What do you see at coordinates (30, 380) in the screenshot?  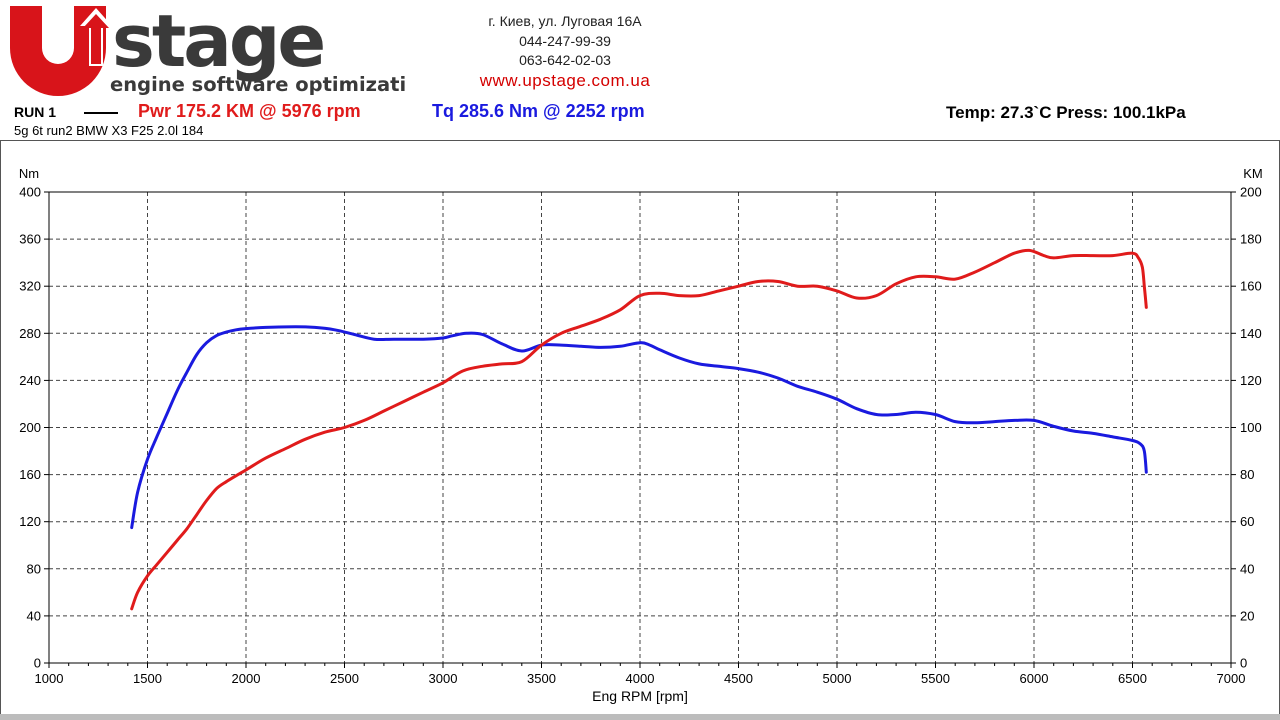 I see `y-left-tick-label: 240` at bounding box center [30, 380].